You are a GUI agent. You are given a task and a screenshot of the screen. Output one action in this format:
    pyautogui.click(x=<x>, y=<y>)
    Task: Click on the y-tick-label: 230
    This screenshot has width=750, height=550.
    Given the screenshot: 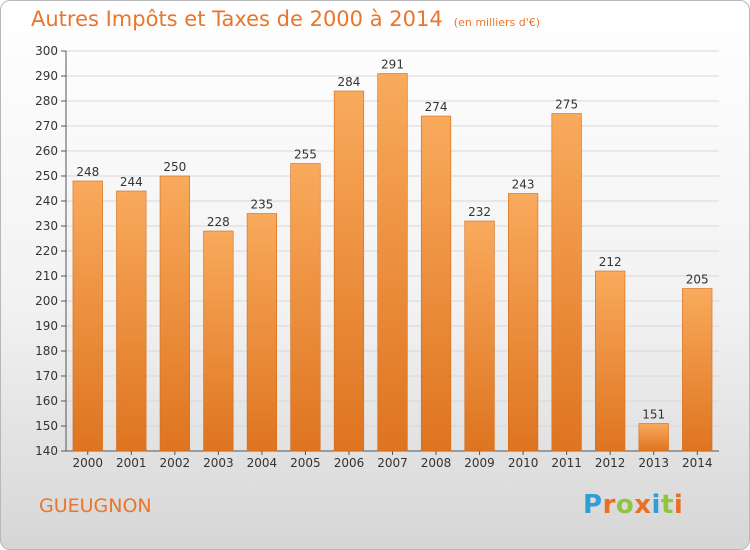 What is the action you would take?
    pyautogui.click(x=46, y=226)
    